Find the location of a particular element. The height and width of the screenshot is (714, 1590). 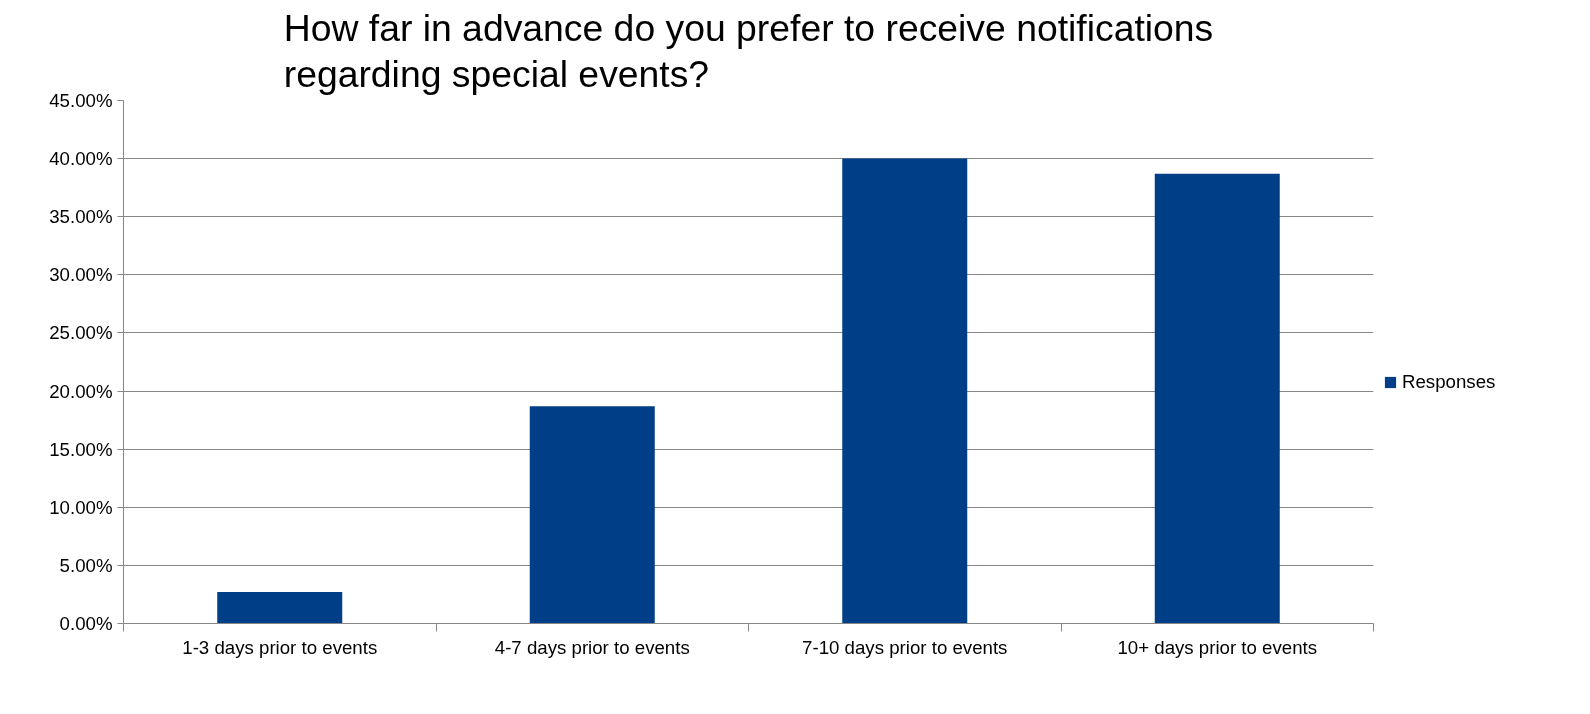

x-tick-label: 7-10 days prior to events is located at coordinates (905, 647).